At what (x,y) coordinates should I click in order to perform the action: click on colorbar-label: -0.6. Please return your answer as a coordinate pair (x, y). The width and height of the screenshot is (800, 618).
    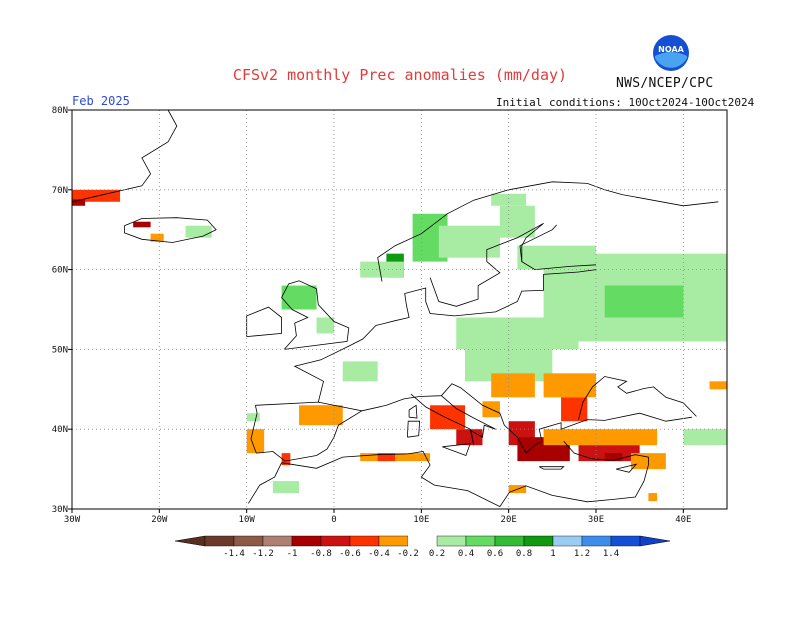
    Looking at the image, I should click on (350, 554).